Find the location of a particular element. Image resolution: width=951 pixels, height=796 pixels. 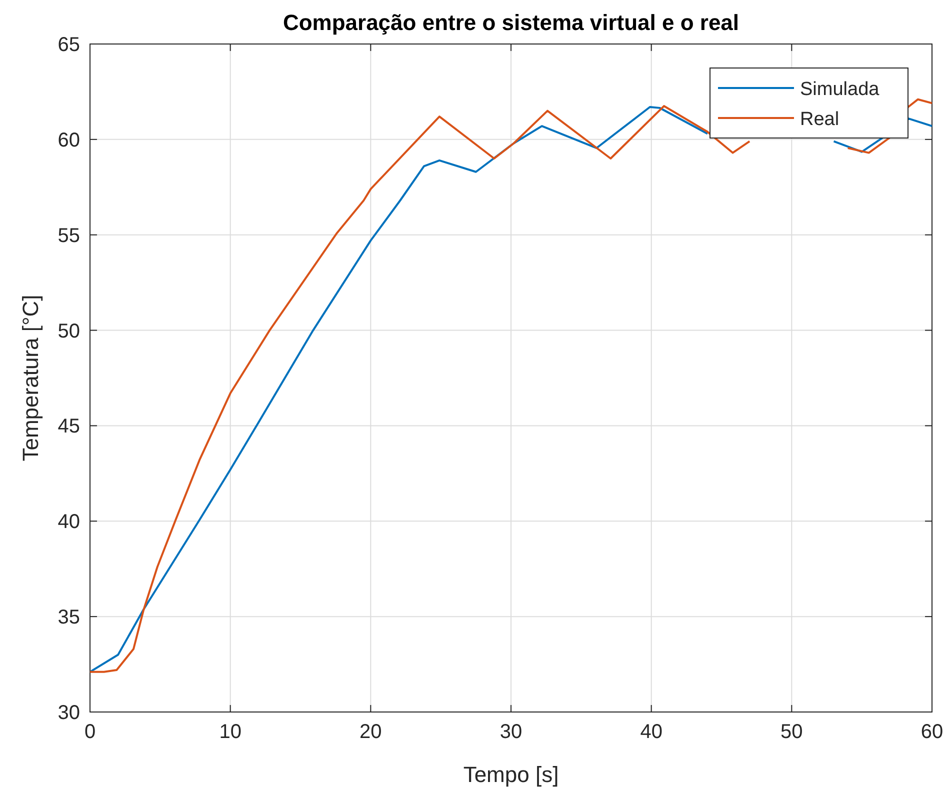

x-tick-label: 50 is located at coordinates (791, 732).